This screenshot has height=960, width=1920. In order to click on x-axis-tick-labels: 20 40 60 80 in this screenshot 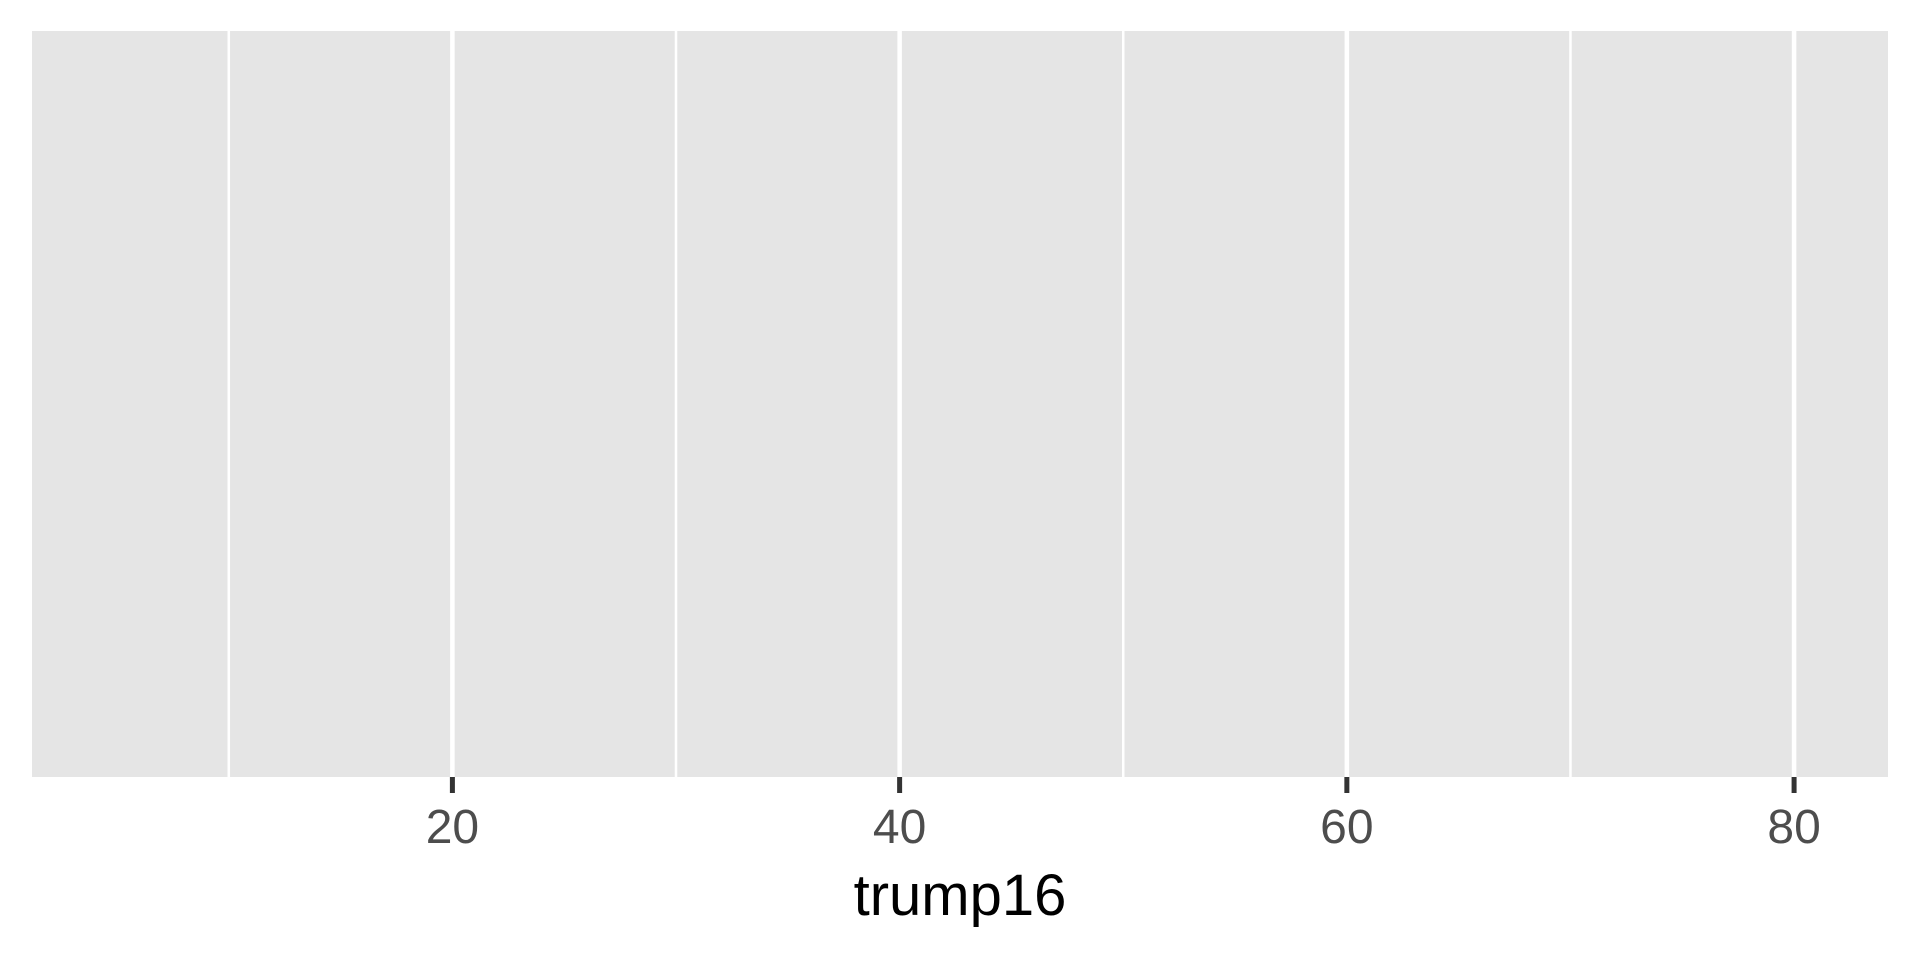, I will do `click(1123, 827)`.